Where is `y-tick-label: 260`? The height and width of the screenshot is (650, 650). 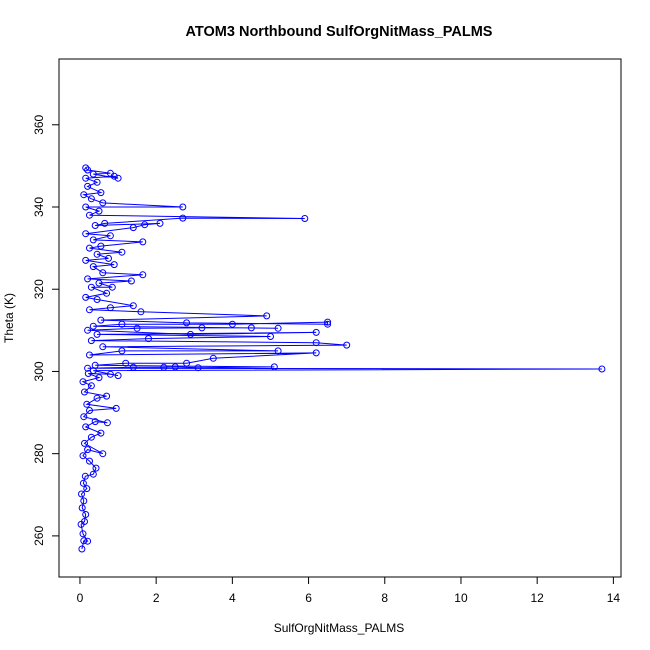
y-tick-label: 260 is located at coordinates (39, 536).